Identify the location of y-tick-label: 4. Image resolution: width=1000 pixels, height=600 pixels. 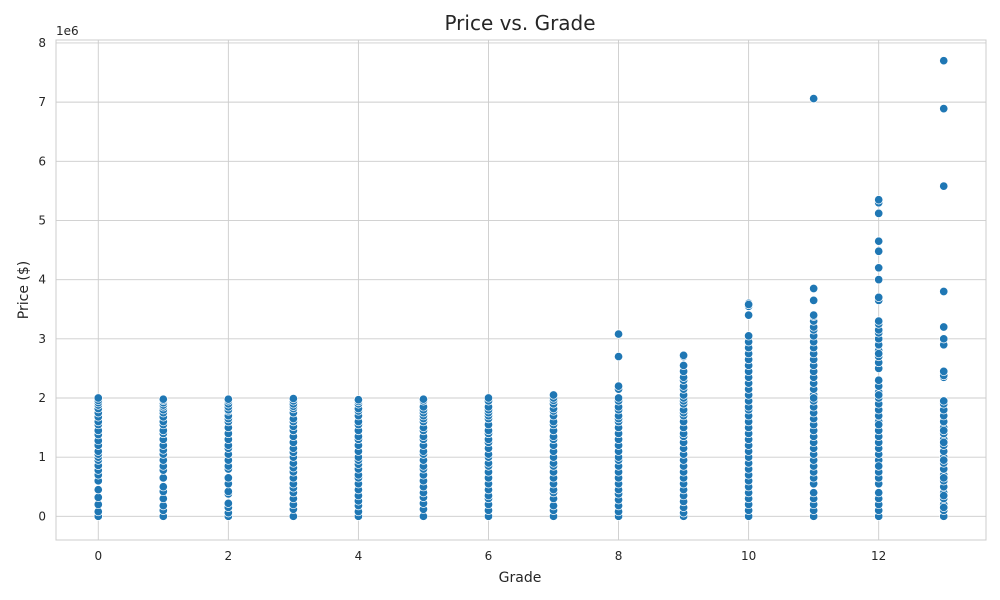
(42, 280).